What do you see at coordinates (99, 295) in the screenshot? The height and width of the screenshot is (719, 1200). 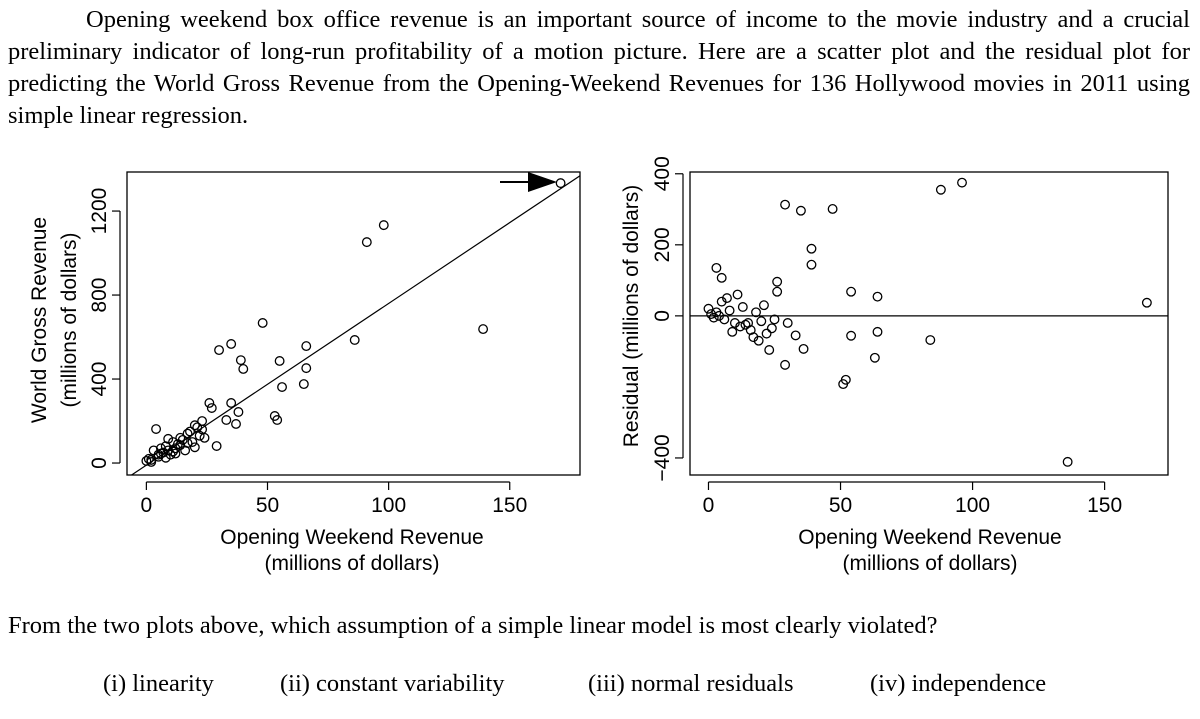 I see `y-tick-label: 800` at bounding box center [99, 295].